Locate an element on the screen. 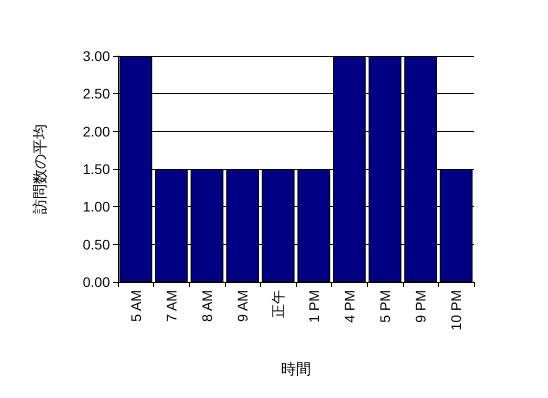 The image size is (548, 398). y-tick-label: 0.50 is located at coordinates (96, 244).